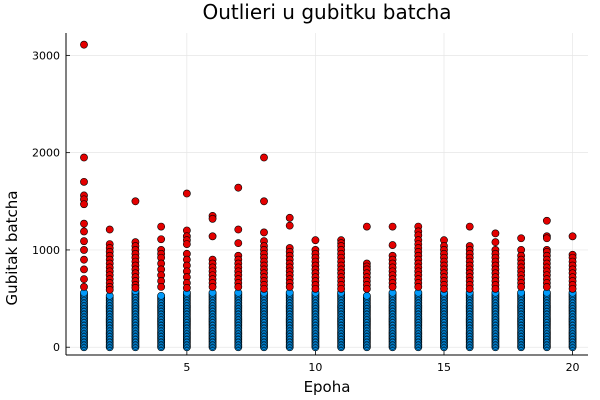 This screenshot has width=600, height=400. What do you see at coordinates (46, 55) in the screenshot?
I see `y-tick-label: 3000` at bounding box center [46, 55].